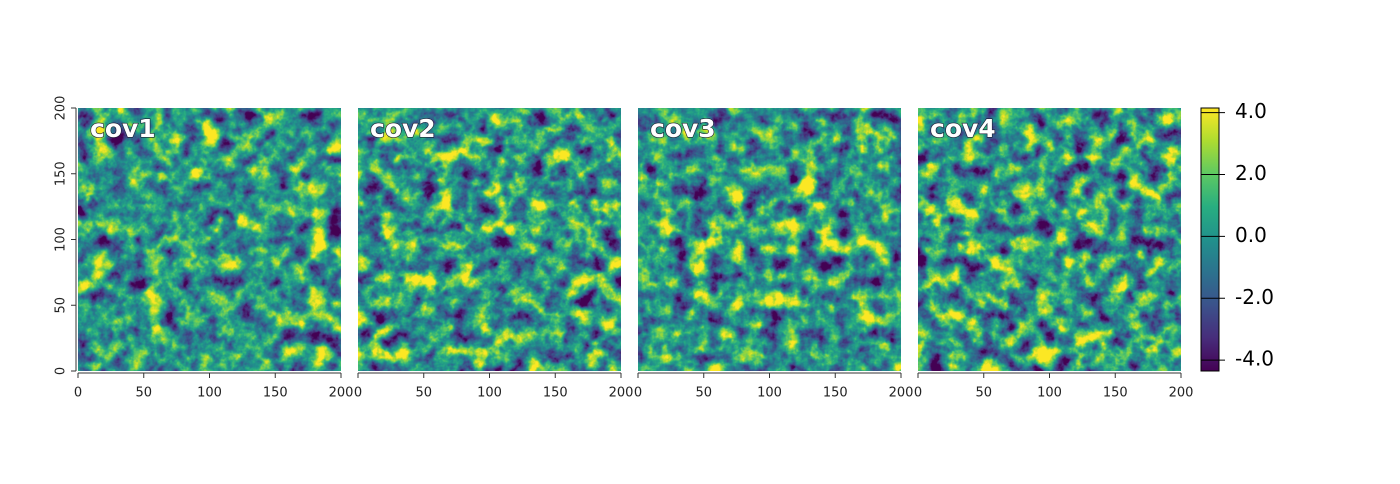 This screenshot has width=1400, height=484. I want to click on y-tick-label: 200, so click(61, 108).